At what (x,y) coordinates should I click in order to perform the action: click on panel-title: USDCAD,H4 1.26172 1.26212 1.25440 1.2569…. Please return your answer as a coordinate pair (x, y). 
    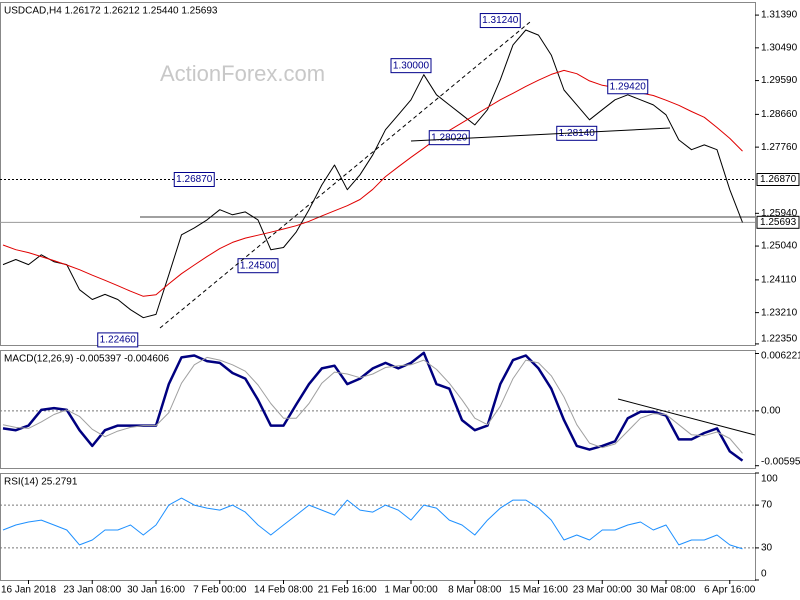
    Looking at the image, I should click on (111, 11).